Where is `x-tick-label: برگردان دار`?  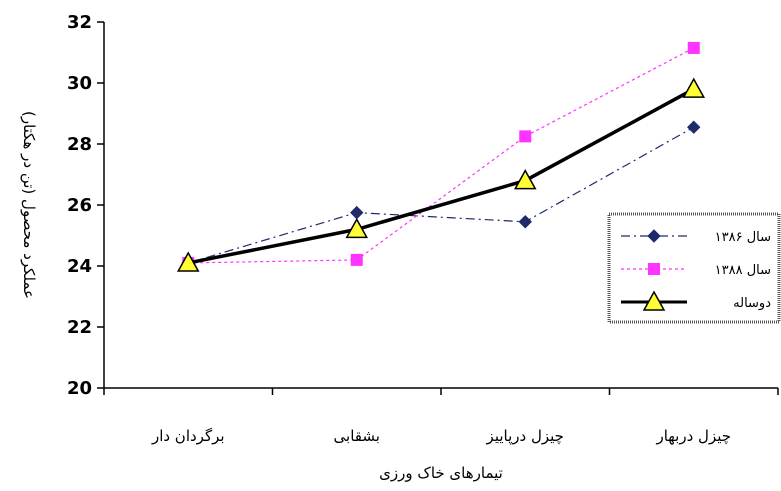 x-tick-label: برگردان دار is located at coordinates (188, 436).